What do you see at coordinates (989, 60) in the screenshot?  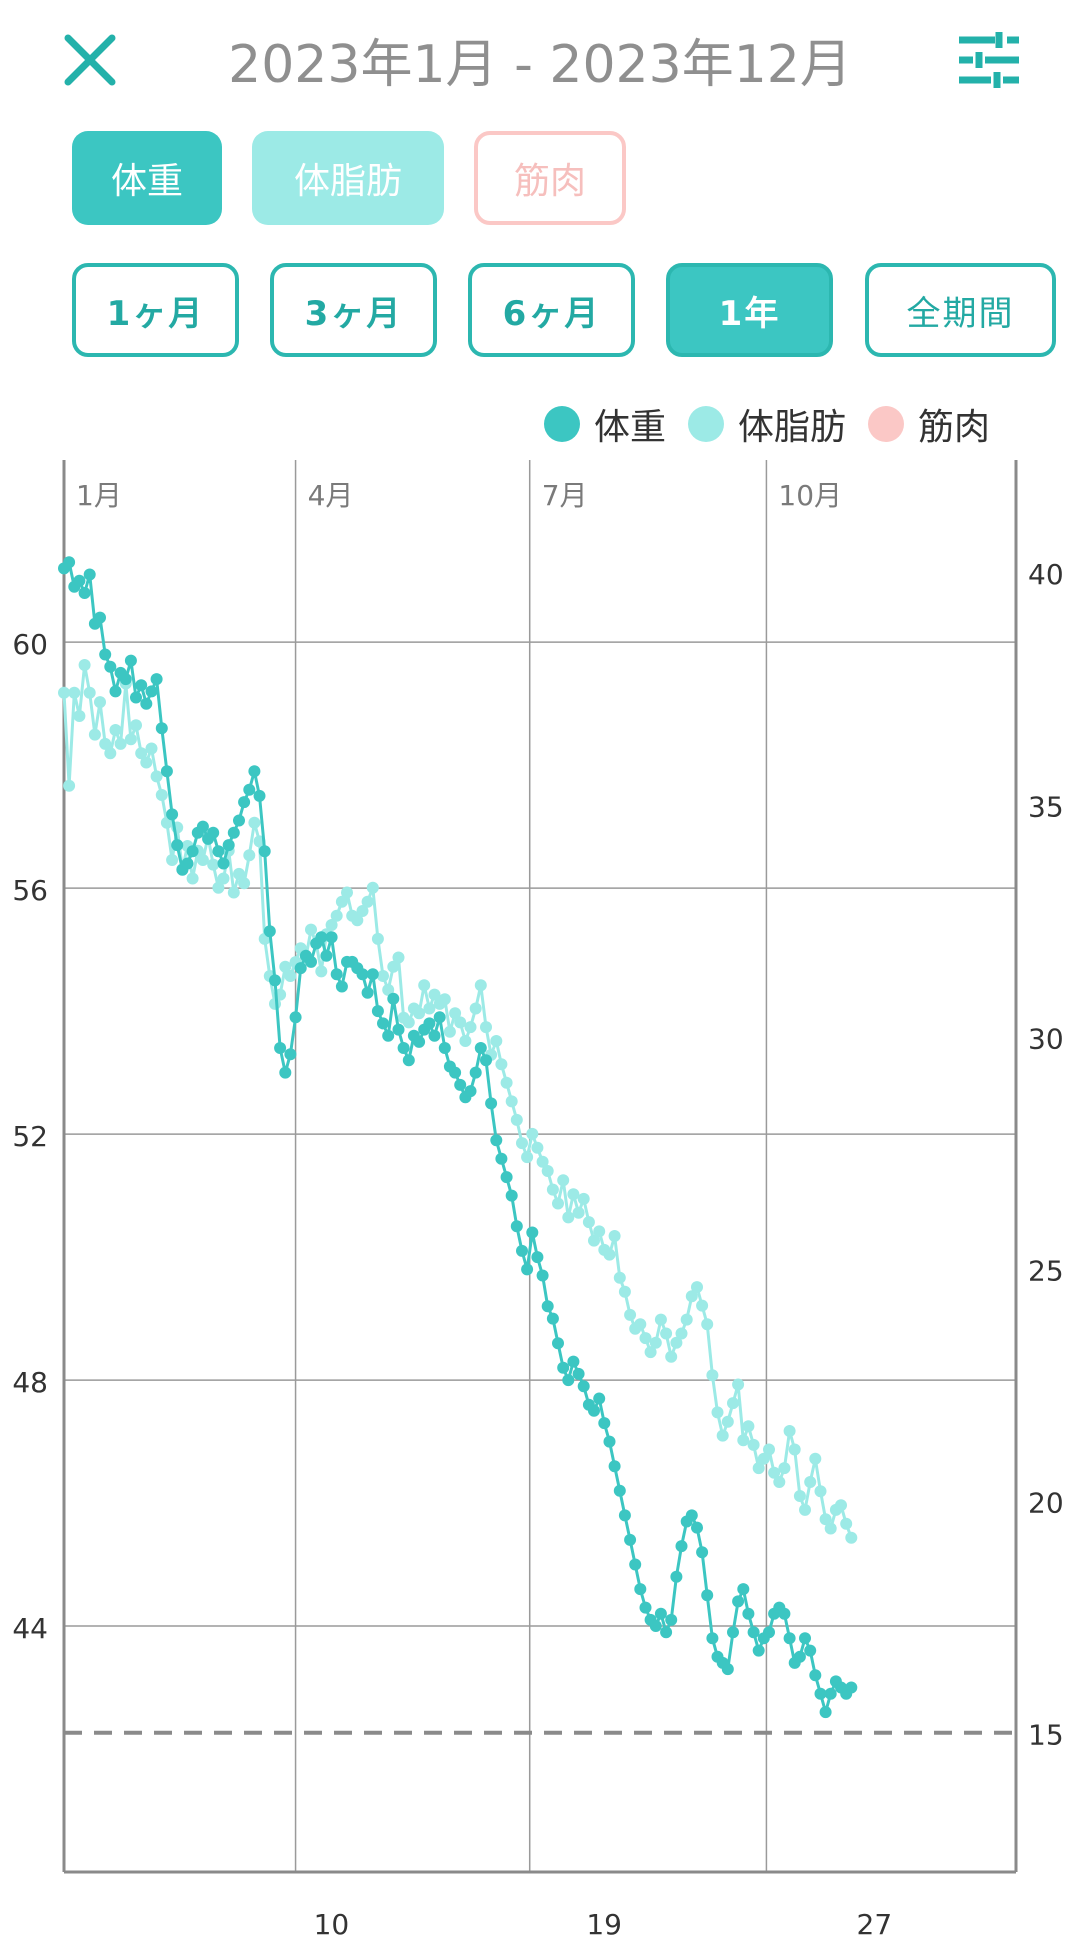 I see `sliders-icon` at bounding box center [989, 60].